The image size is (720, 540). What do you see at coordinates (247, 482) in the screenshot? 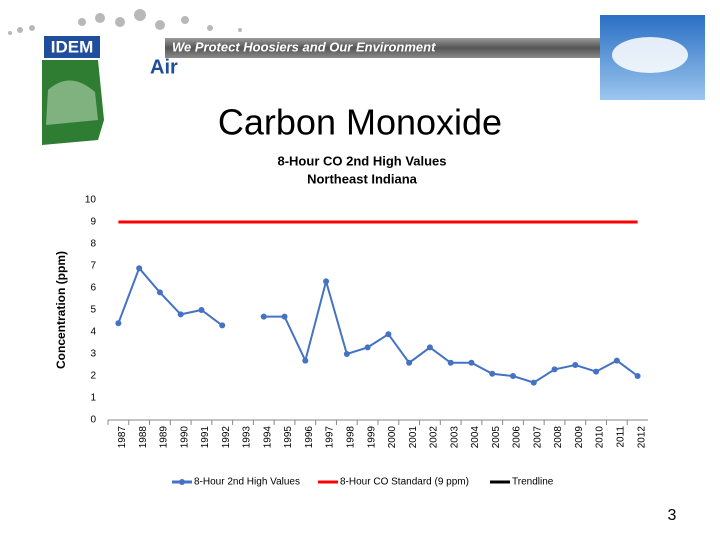
I see `legend-label: 8-Hour 2nd High Values` at bounding box center [247, 482].